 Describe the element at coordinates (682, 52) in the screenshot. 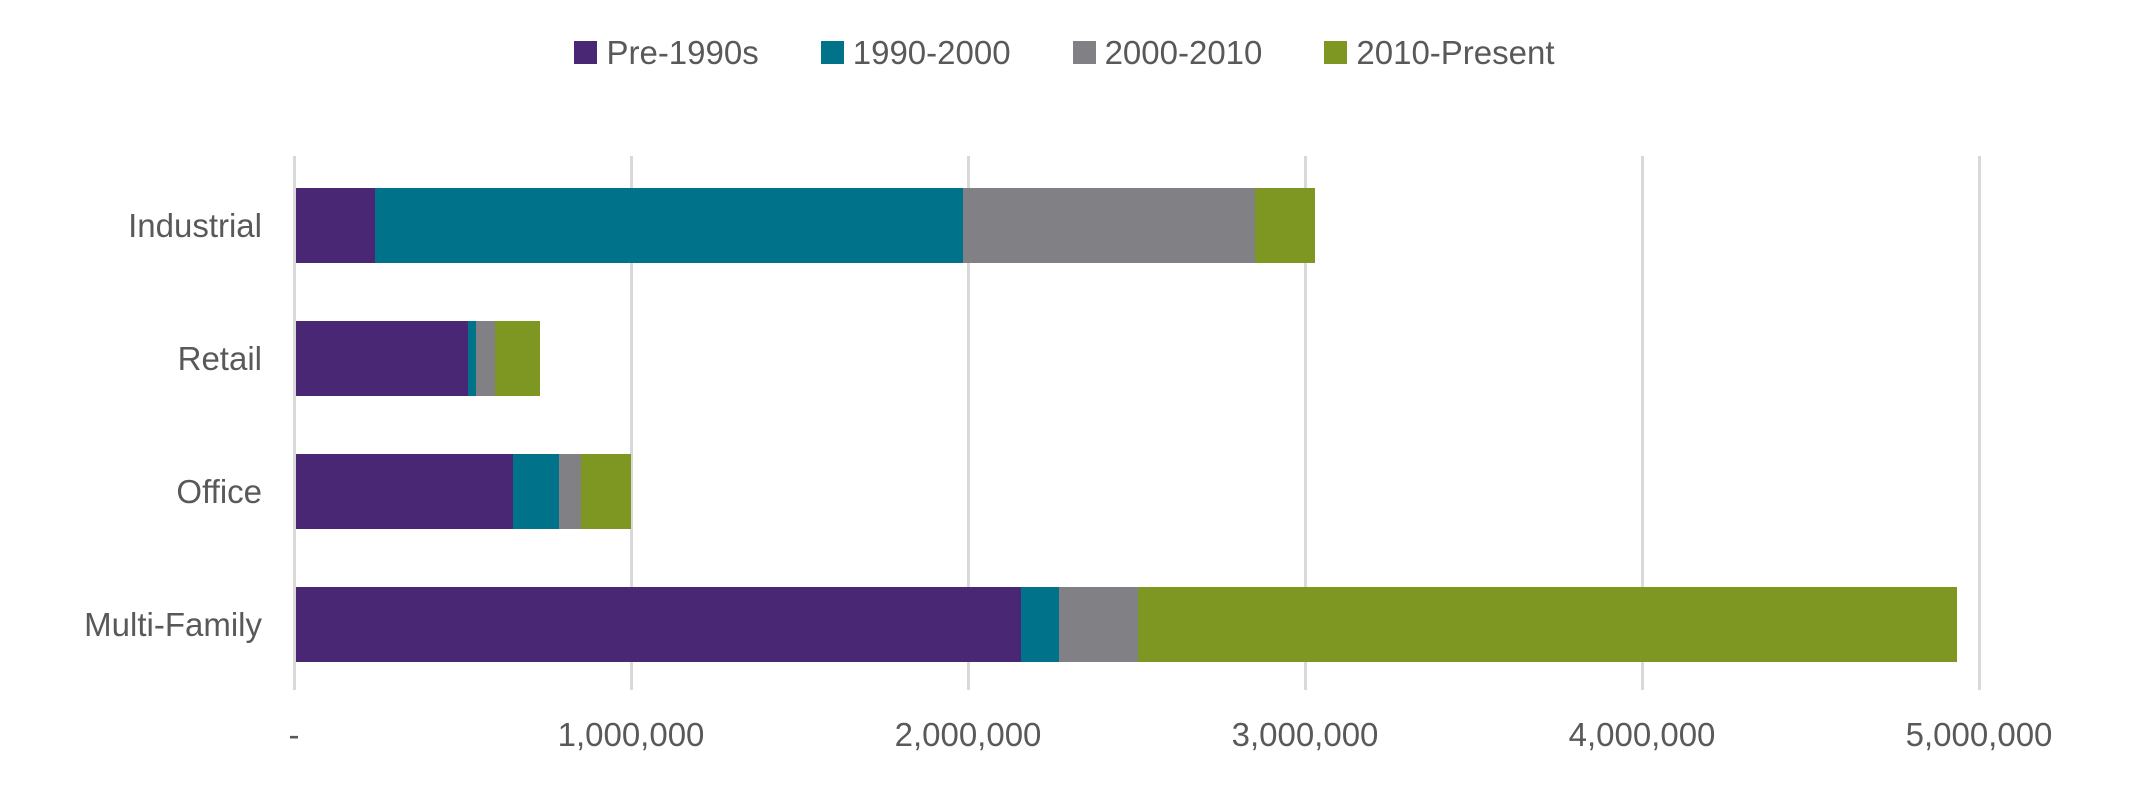

I see `legend-label: Pre-1990s` at that location.